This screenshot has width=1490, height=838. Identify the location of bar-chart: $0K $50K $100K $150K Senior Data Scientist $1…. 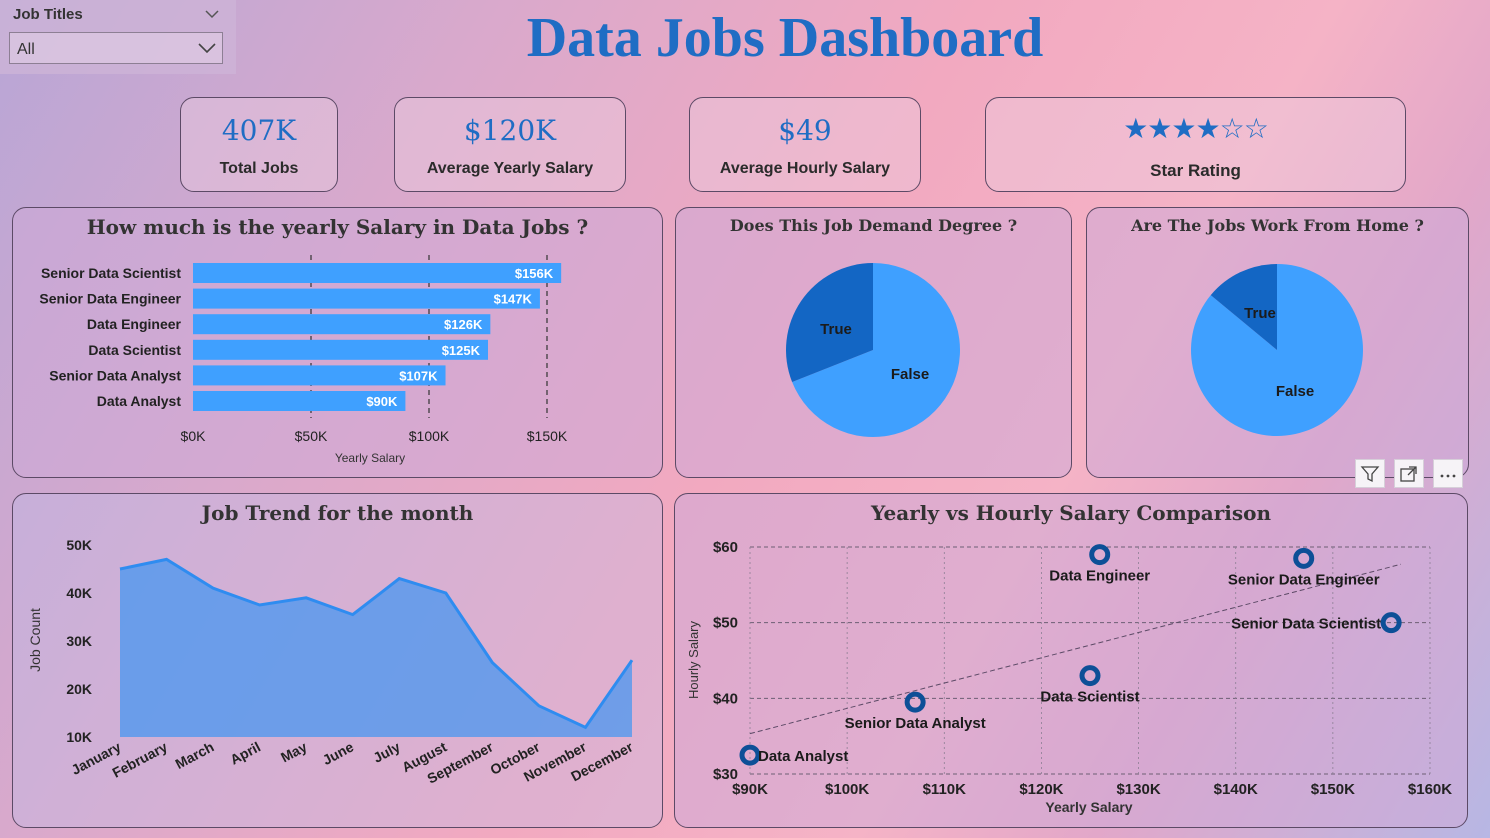
(303, 360).